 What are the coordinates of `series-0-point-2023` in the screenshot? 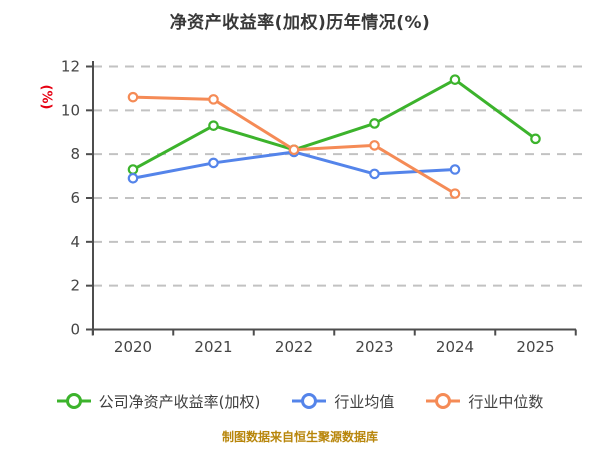 It's located at (374, 123).